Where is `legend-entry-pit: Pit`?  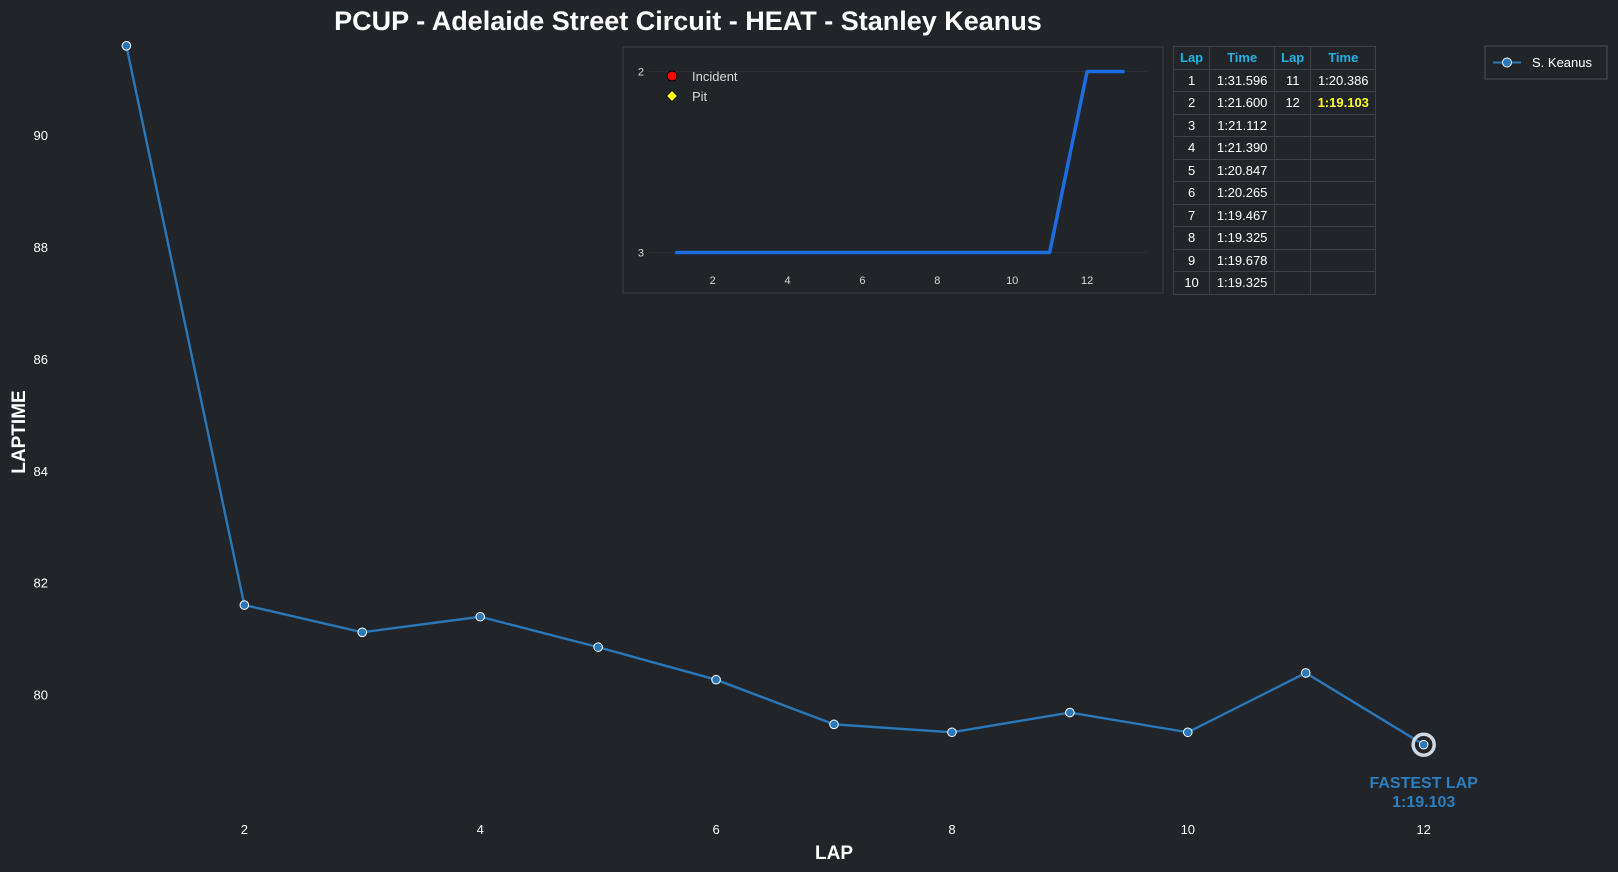 legend-entry-pit: Pit is located at coordinates (700, 96).